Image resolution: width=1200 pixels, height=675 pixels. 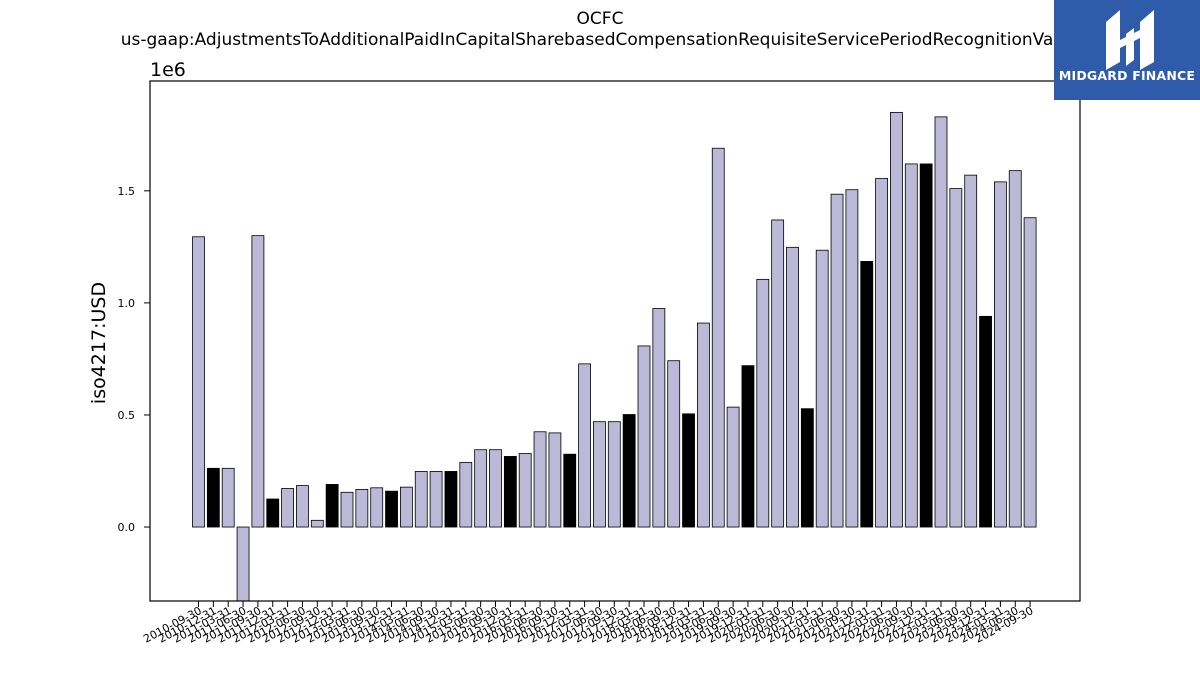 I want to click on y-axis-ticks: 0.0 0.5 1.0 1.5, so click(x=134, y=359).